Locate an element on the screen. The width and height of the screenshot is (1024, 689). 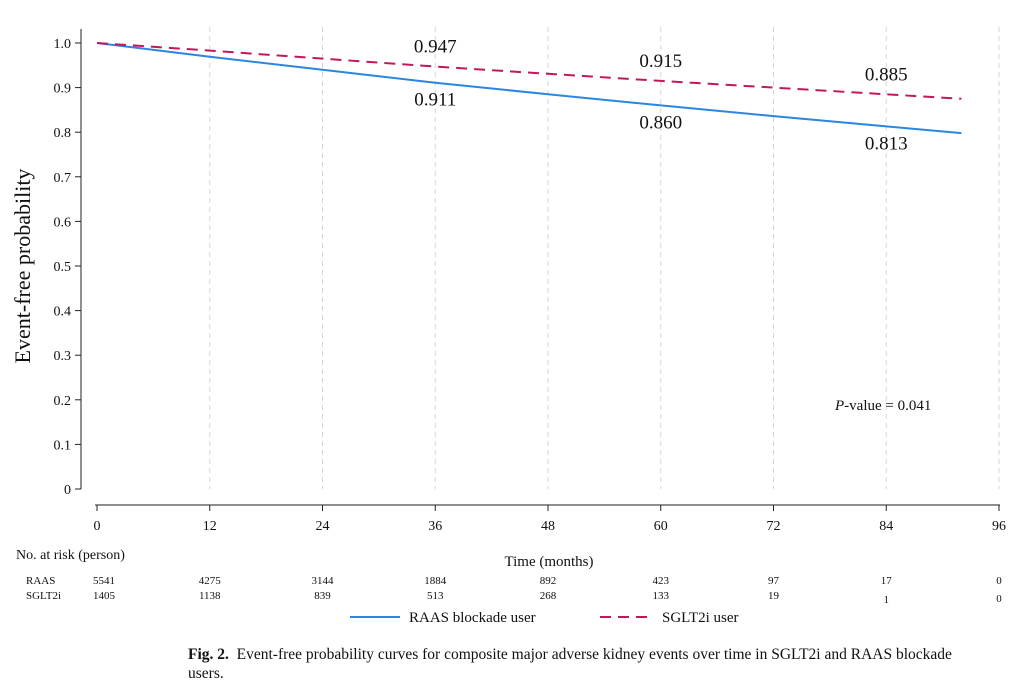
x-tick-label-0: 0 is located at coordinates (97, 526).